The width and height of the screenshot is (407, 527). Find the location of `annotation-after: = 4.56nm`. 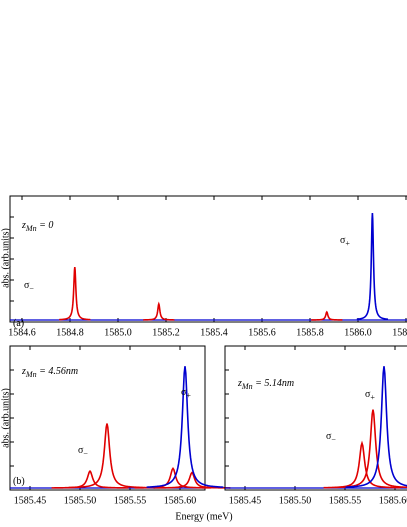

annotation-after: = 4.56nm is located at coordinates (57, 371).